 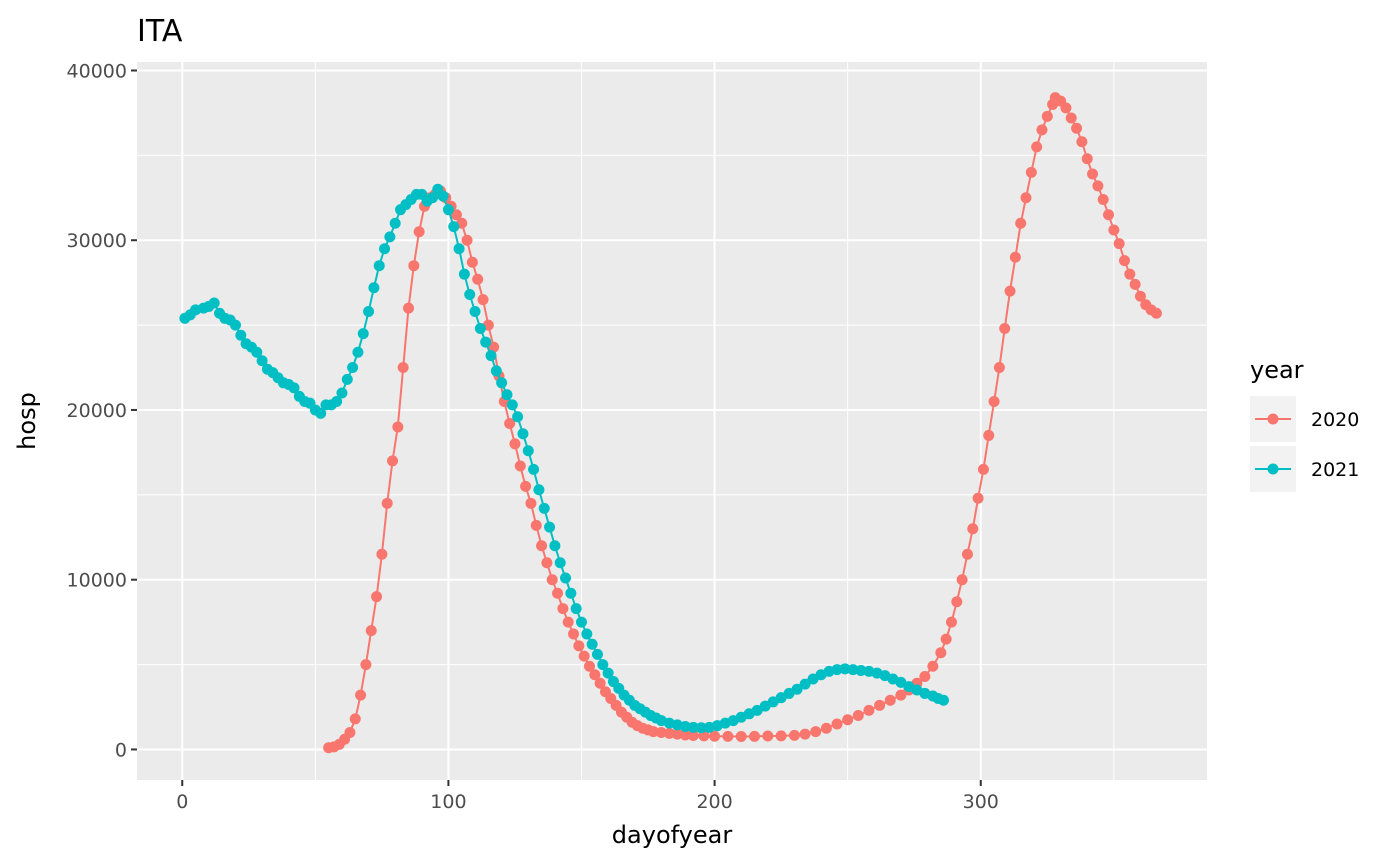 What do you see at coordinates (182, 802) in the screenshot?
I see `x-tick-label: 0` at bounding box center [182, 802].